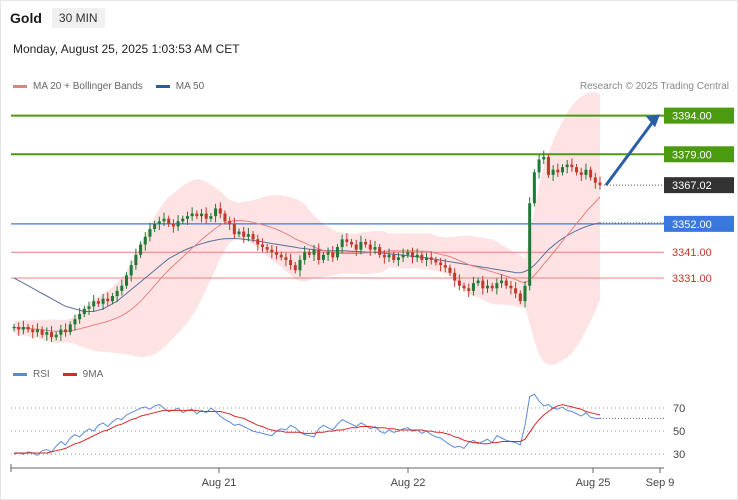 The image size is (738, 500). What do you see at coordinates (679, 409) in the screenshot?
I see `rsi-level-label: 70` at bounding box center [679, 409].